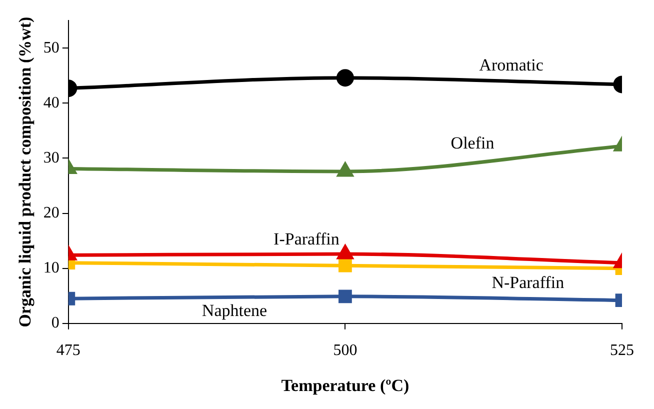  What do you see at coordinates (235, 310) in the screenshot?
I see `series-label: Naphtene` at bounding box center [235, 310].